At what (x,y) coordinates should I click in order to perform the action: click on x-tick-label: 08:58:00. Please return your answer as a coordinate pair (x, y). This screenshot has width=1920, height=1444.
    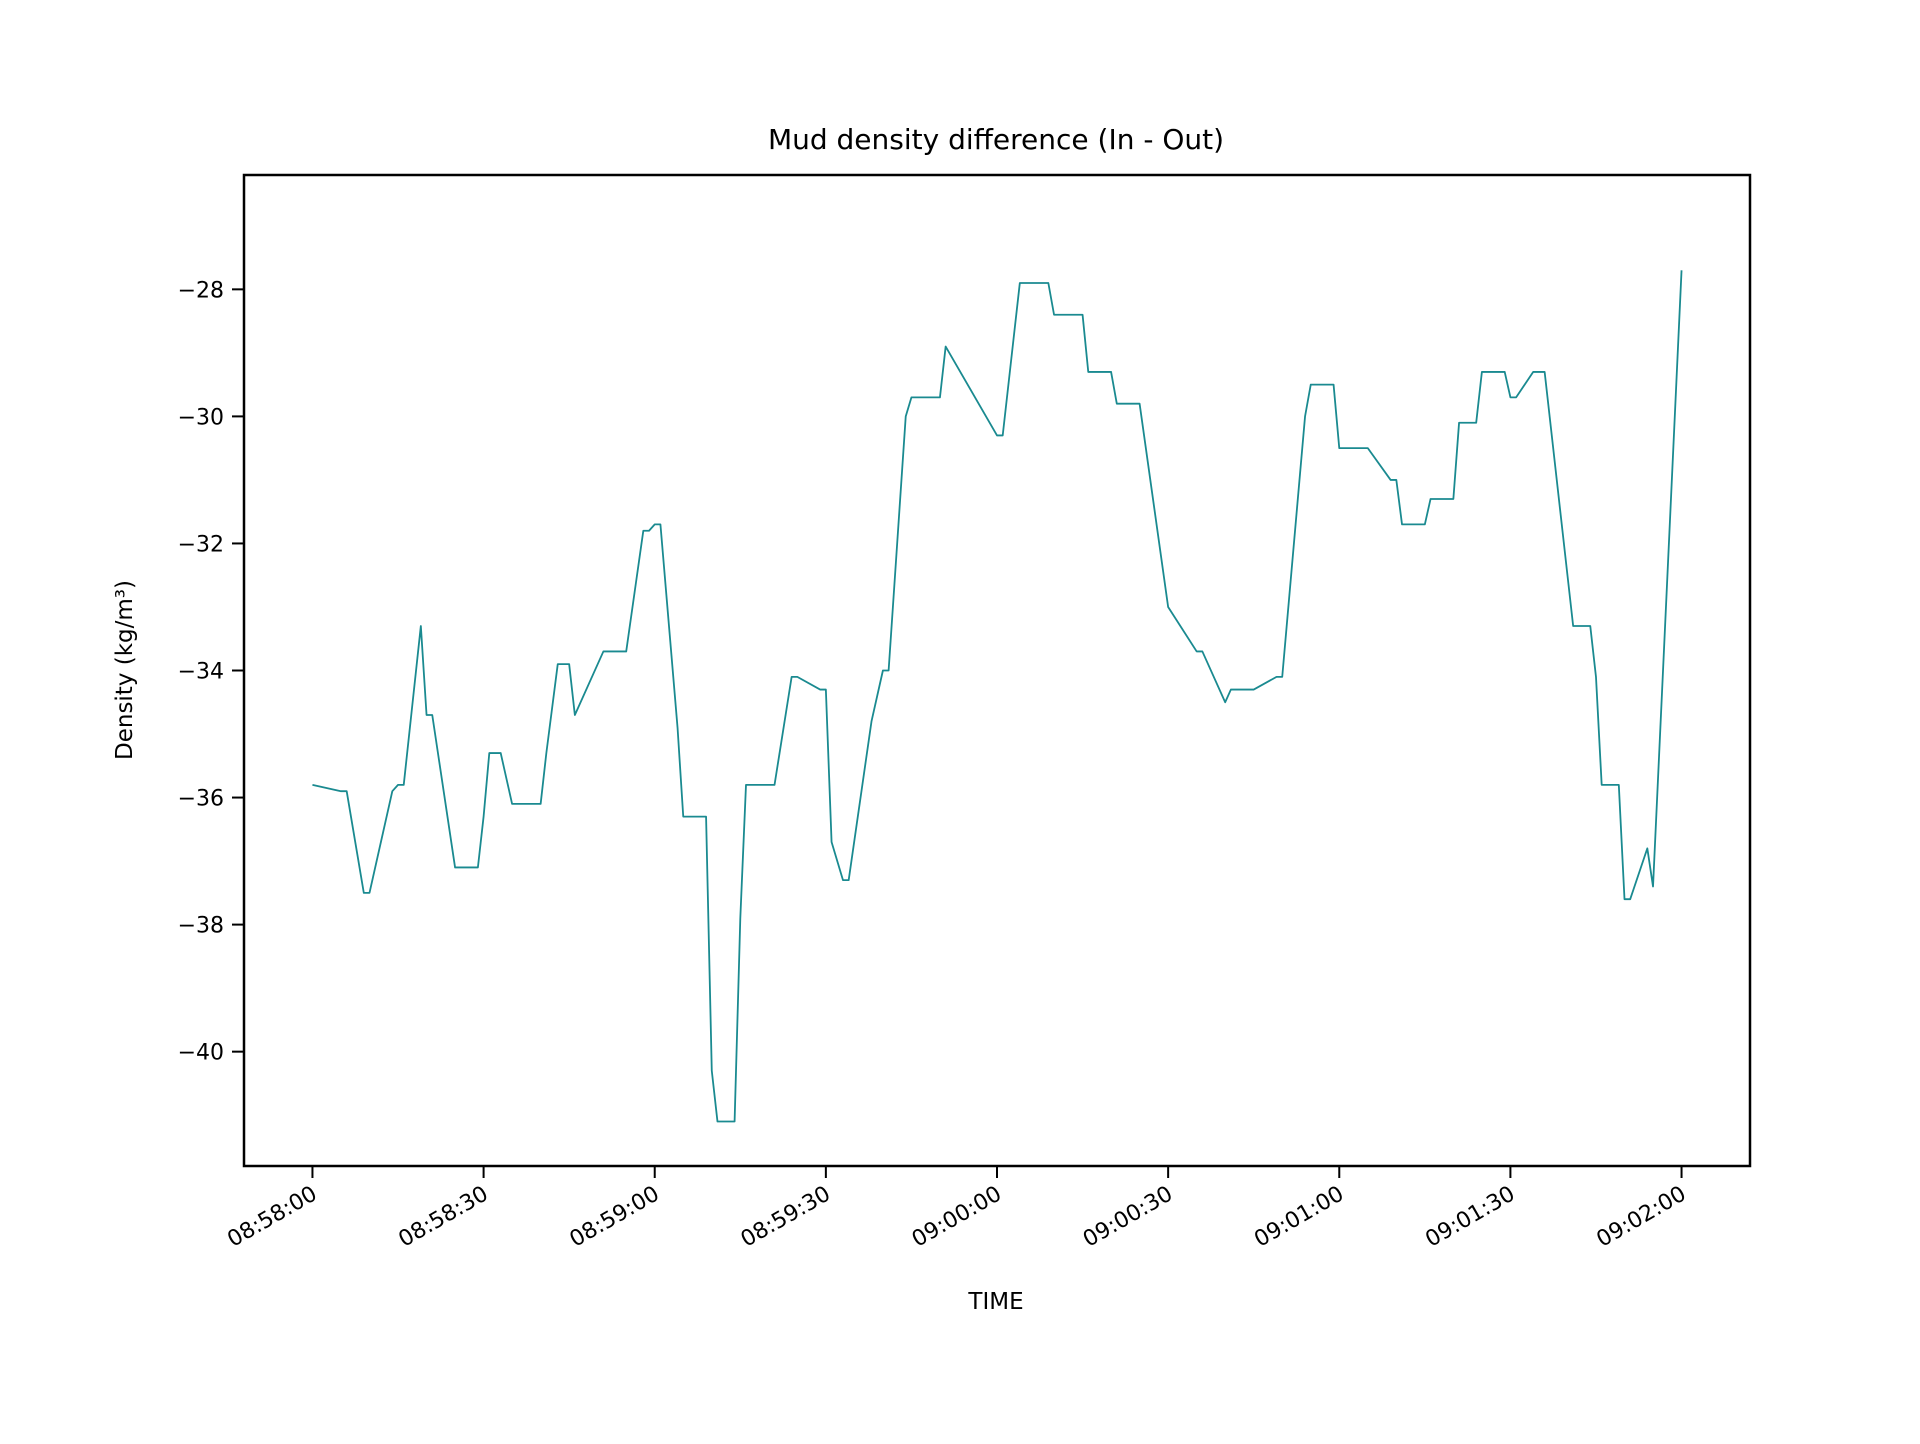
    Looking at the image, I should click on (272, 1217).